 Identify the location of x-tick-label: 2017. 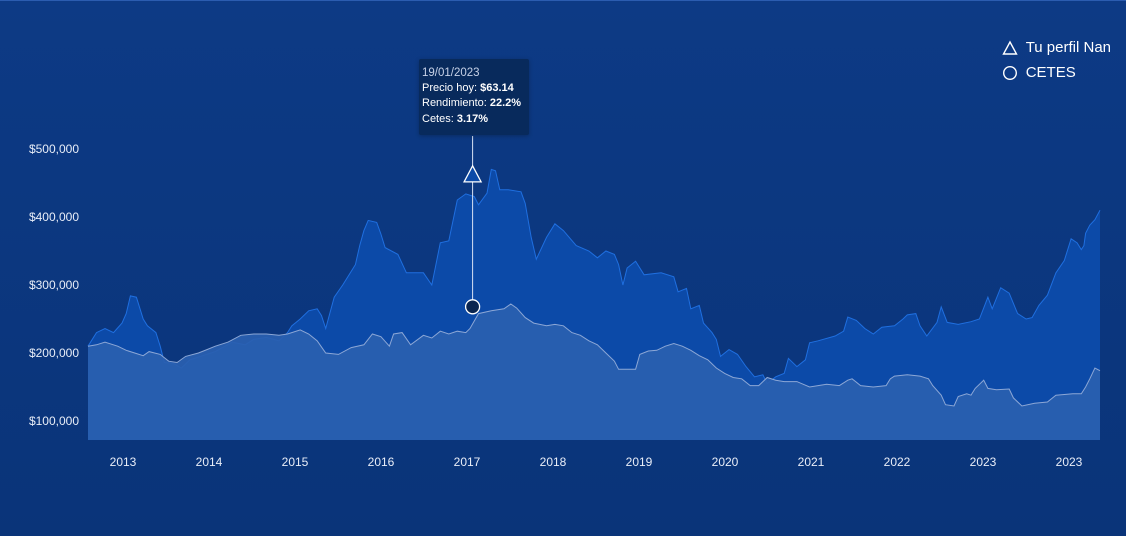
(467, 462).